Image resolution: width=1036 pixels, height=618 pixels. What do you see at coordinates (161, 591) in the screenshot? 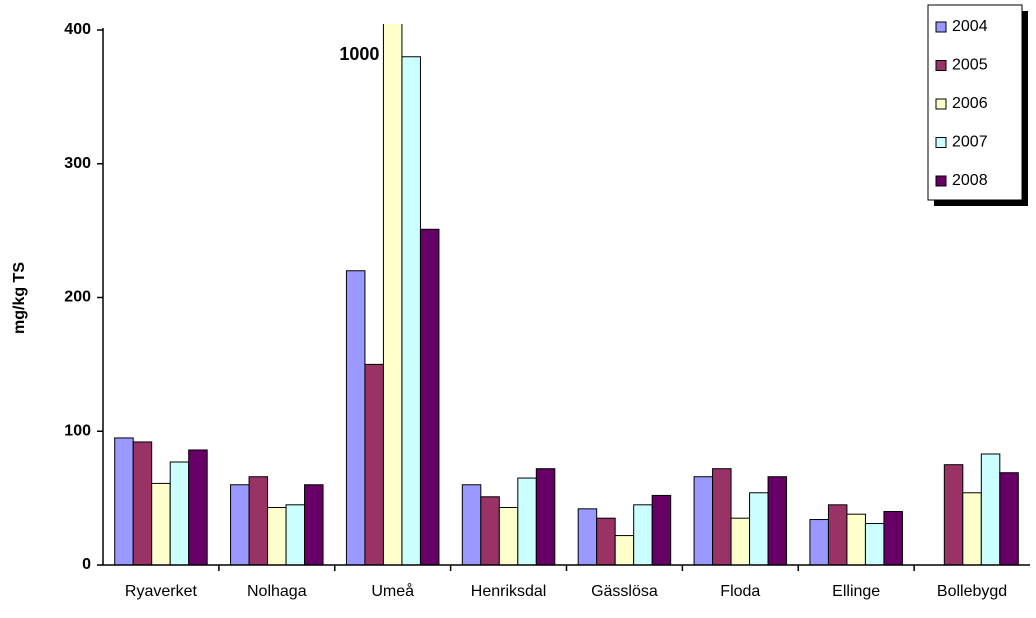
I see `x-tick-label: Ryaverket` at bounding box center [161, 591].